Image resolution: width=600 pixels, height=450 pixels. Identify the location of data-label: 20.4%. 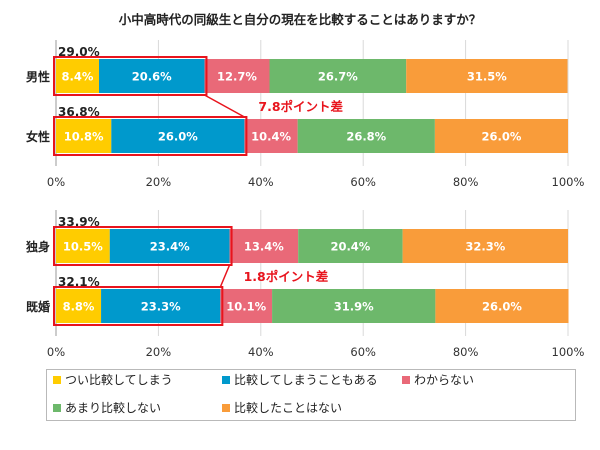
(350, 247).